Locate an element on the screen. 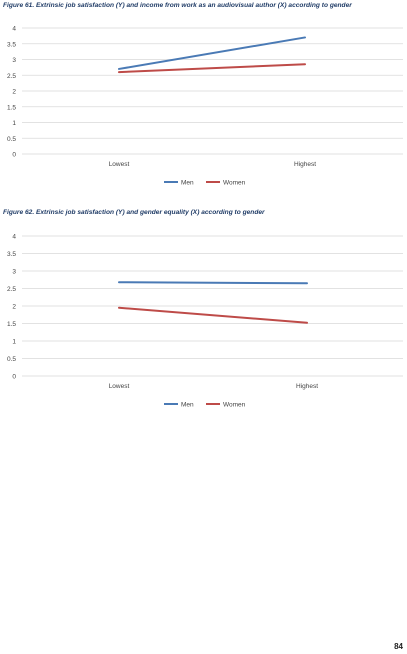  page-number: 84 is located at coordinates (398, 646).